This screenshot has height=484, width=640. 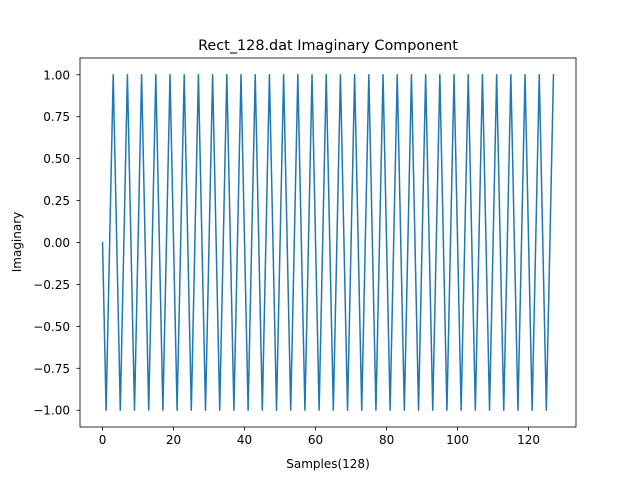 What do you see at coordinates (328, 464) in the screenshot?
I see `x-axis-label: Samples(128)` at bounding box center [328, 464].